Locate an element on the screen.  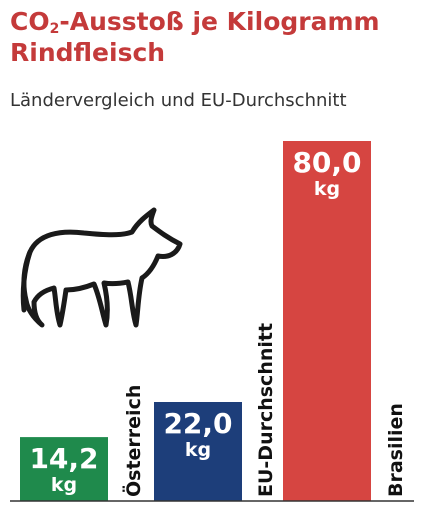
title-rest: -Ausstoß je Kilogramm Rindfleisch is located at coordinates (195, 37).